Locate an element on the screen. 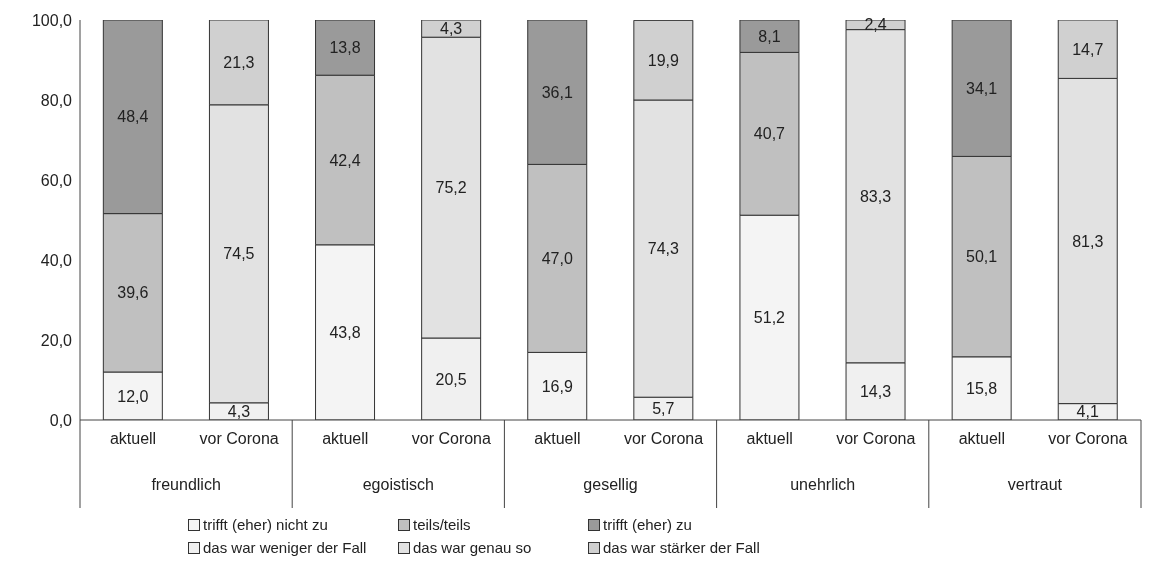  data-label: 50,1 is located at coordinates (982, 257).